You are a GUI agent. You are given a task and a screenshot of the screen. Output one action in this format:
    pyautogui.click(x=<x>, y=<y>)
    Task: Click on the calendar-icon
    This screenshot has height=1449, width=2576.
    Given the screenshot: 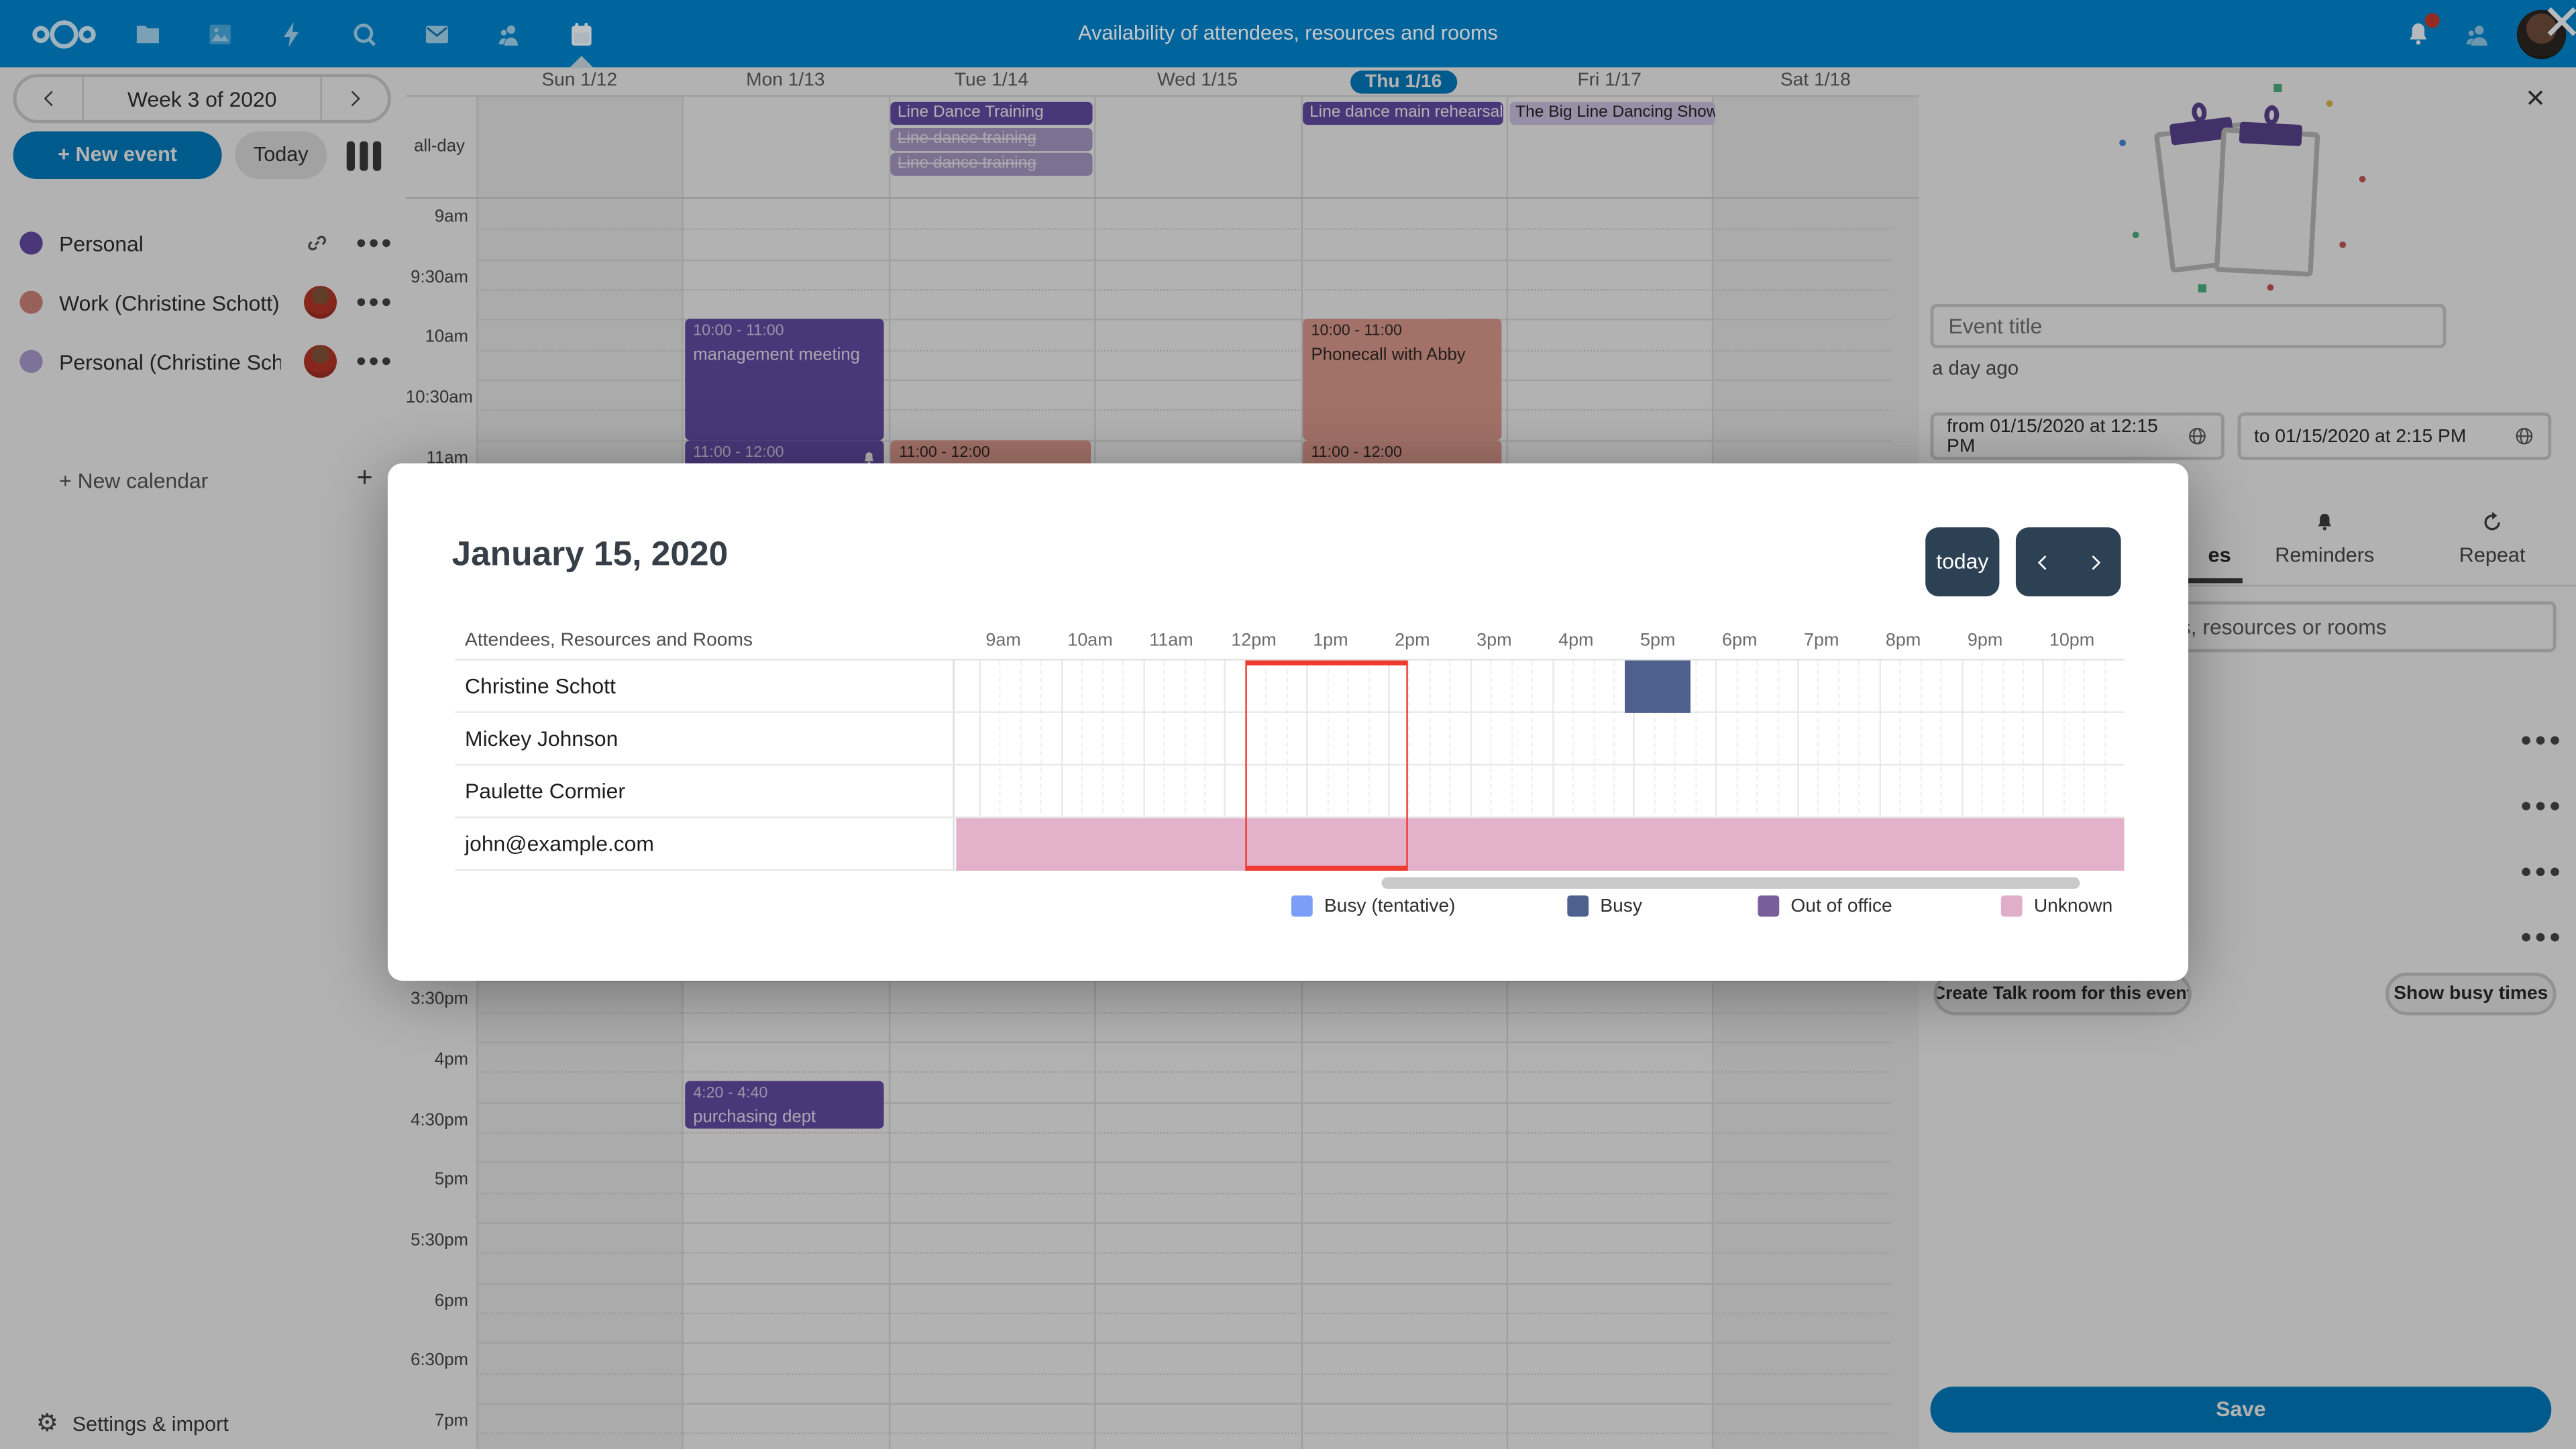 What is the action you would take?
    pyautogui.click(x=581, y=34)
    